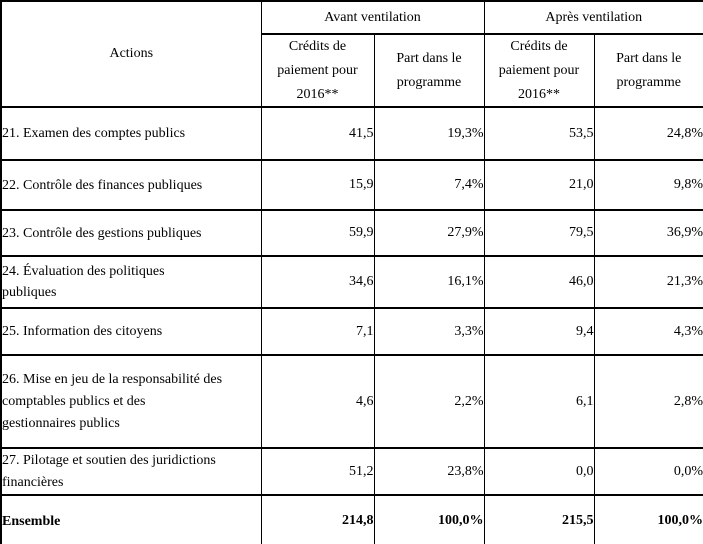  I want to click on apres-part-header: Part dans le programme, so click(648, 70).